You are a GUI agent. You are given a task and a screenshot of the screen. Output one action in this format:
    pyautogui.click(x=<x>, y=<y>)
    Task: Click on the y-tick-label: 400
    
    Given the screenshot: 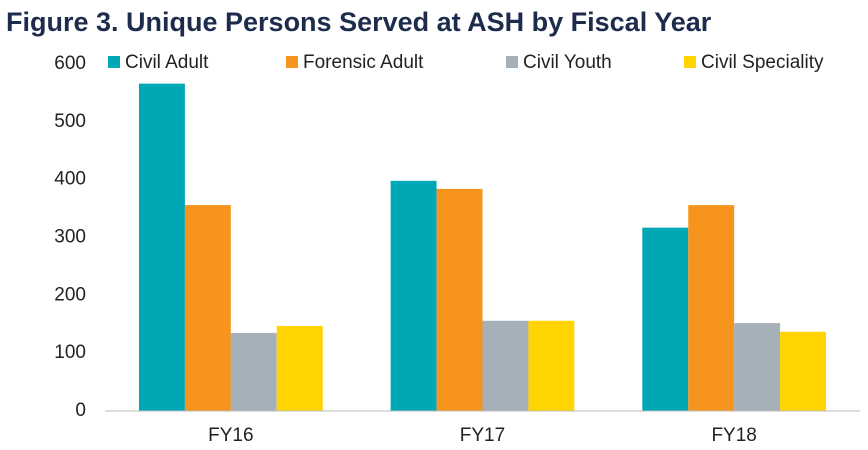 What is the action you would take?
    pyautogui.click(x=70, y=179)
    